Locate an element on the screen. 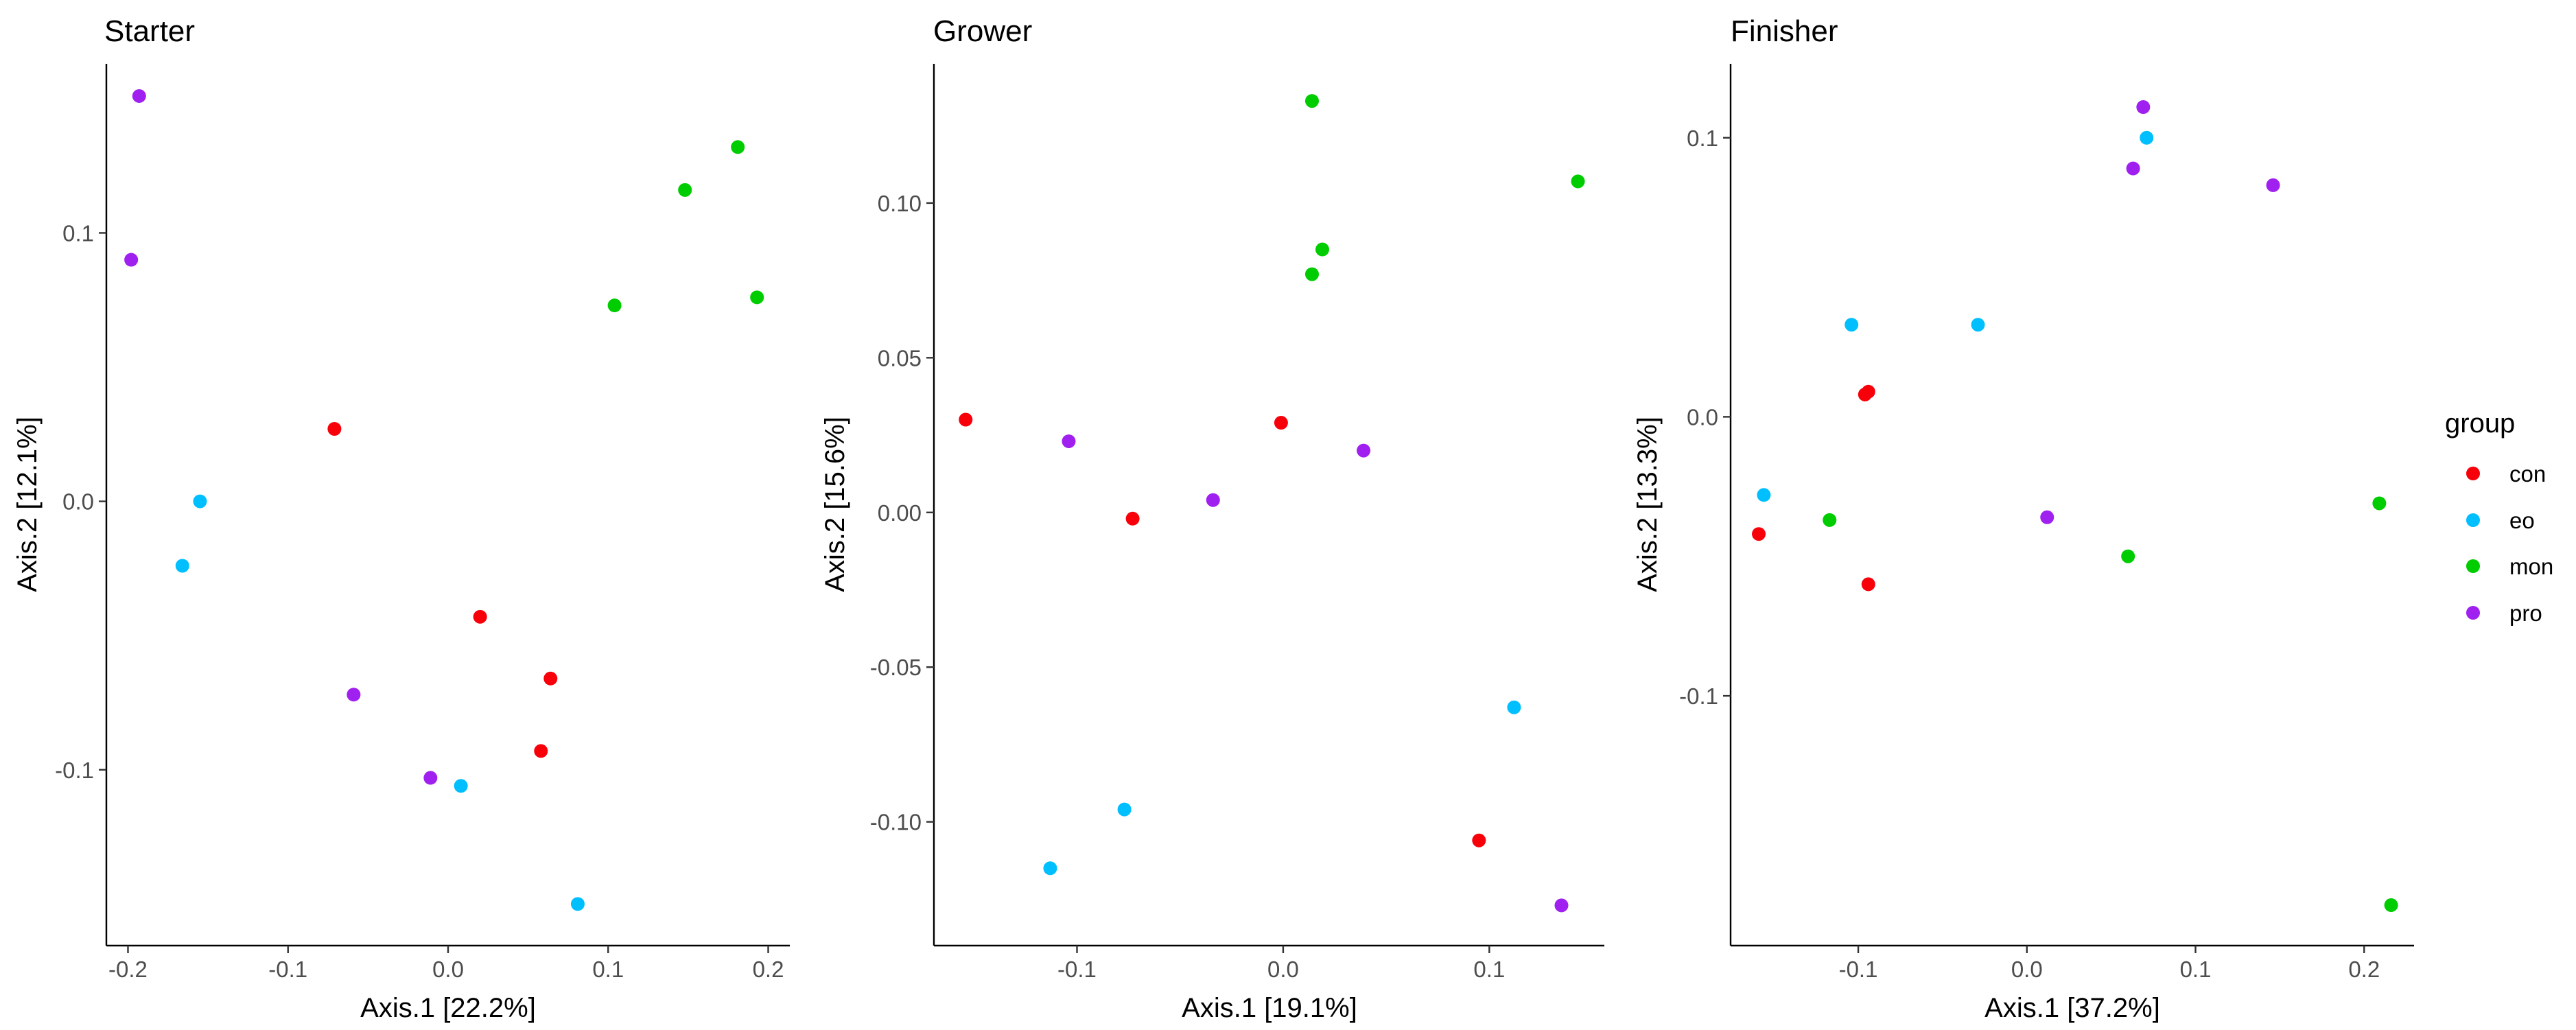 The width and height of the screenshot is (2576, 1030). panel-title-finisher: Finisher is located at coordinates (1784, 31).